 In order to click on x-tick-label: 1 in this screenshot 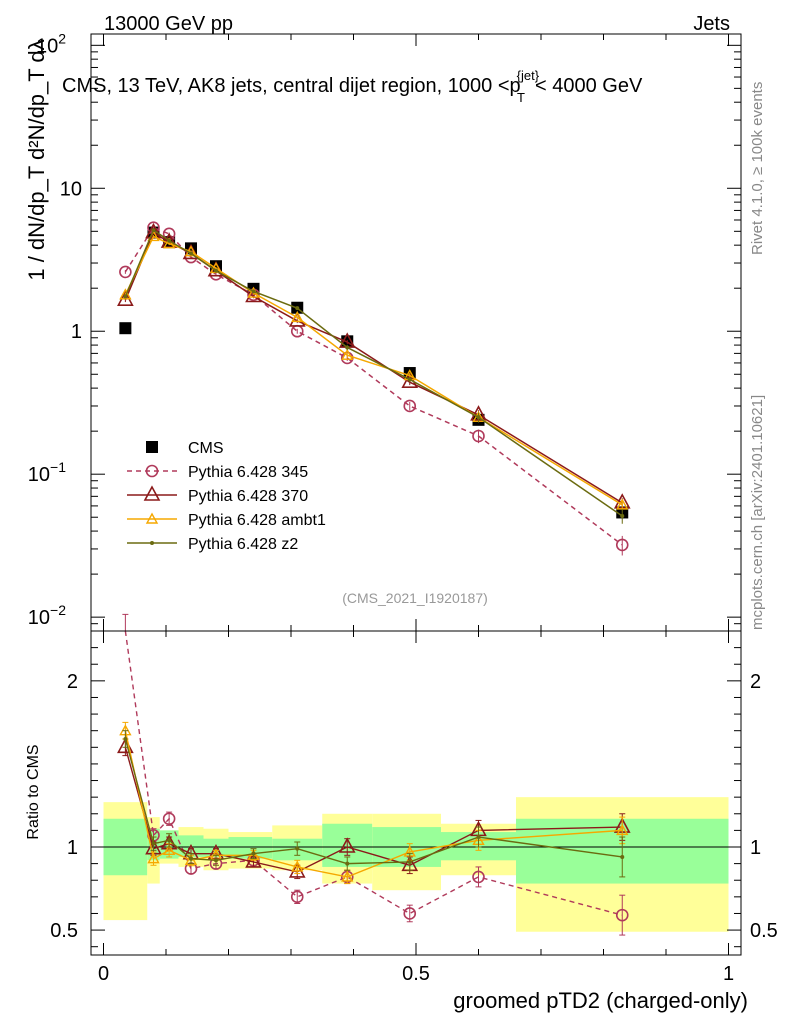, I will do `click(728, 974)`.